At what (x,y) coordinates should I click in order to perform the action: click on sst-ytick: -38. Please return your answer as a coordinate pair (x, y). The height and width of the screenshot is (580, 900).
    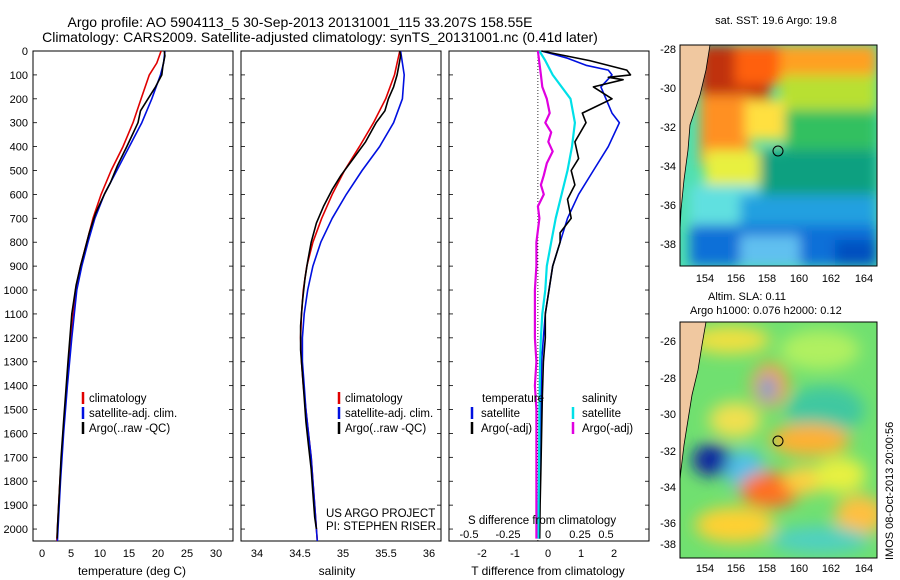
    Looking at the image, I should click on (668, 245).